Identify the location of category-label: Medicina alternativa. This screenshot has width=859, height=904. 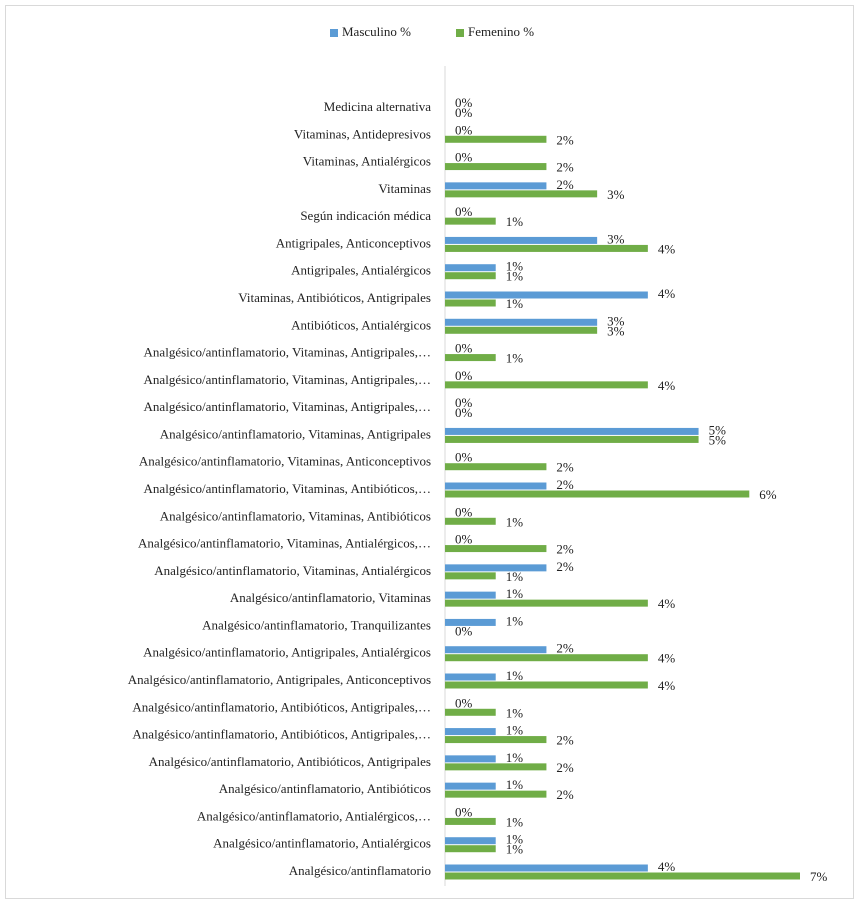
(377, 106).